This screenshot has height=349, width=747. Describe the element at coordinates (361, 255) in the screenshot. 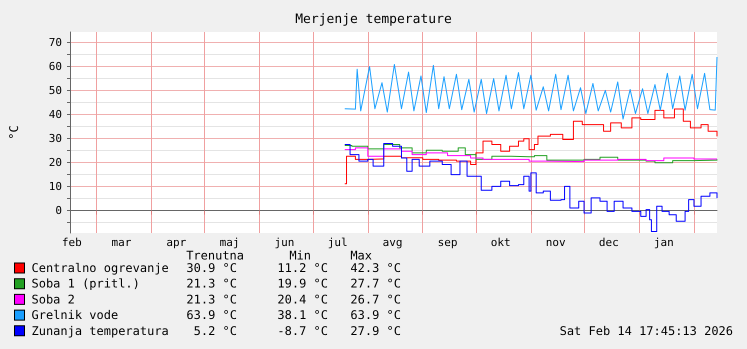

I see `text: Max` at that location.